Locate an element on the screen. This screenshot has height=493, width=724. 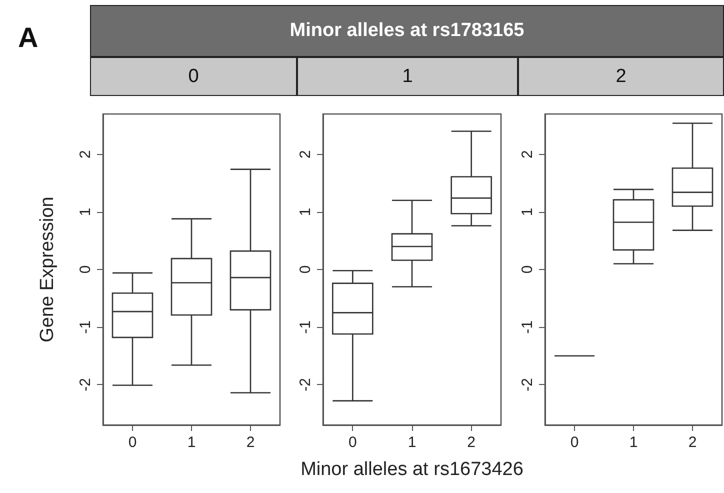
text: Minor alleles at rs1783165 is located at coordinates (407, 31).